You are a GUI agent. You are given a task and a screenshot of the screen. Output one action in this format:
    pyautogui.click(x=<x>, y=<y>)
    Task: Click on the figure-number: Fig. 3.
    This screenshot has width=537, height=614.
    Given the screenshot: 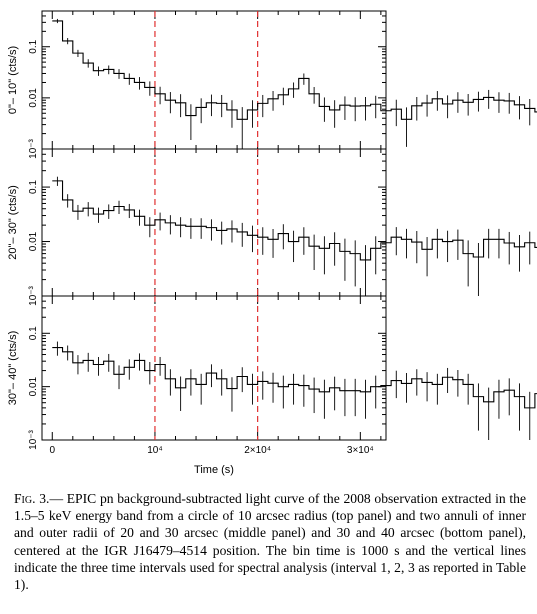 What is the action you would take?
    pyautogui.click(x=32, y=498)
    